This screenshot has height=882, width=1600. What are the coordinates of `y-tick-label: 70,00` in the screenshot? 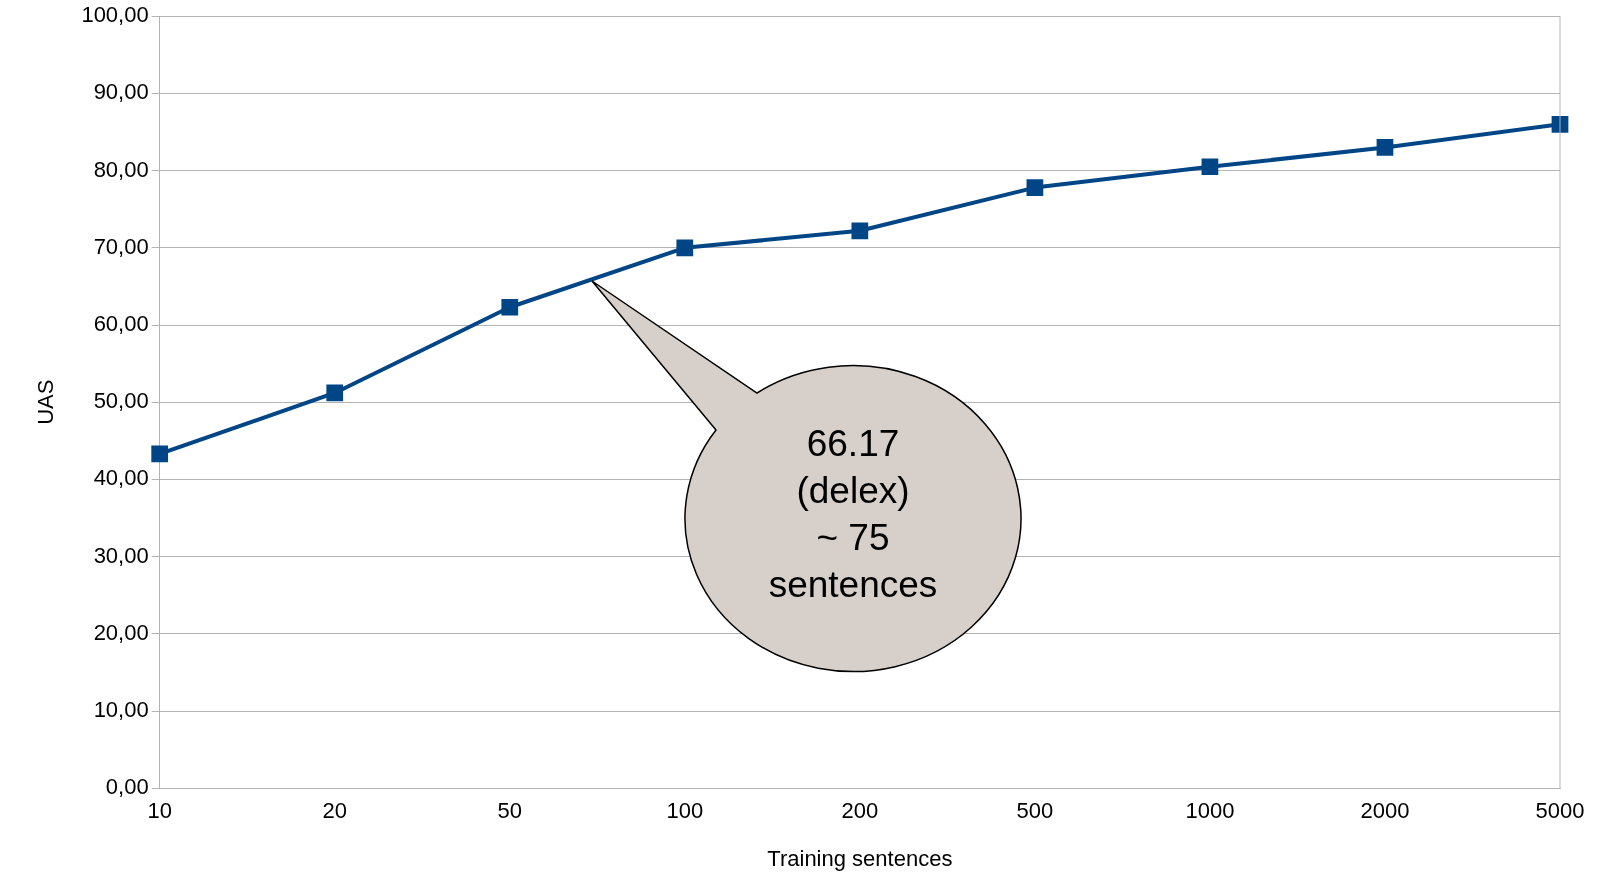 It's located at (121, 246).